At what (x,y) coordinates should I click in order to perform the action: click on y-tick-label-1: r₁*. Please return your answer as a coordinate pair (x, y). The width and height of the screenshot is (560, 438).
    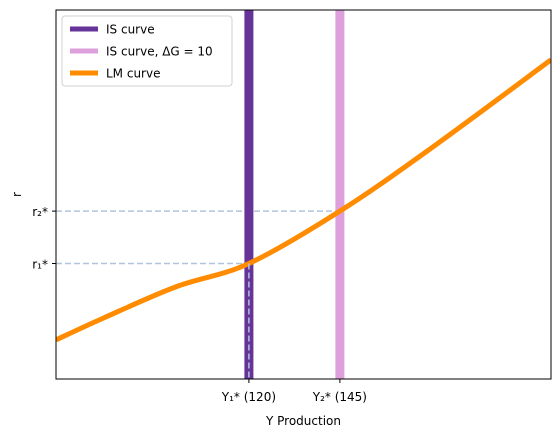
    Looking at the image, I should click on (40, 265).